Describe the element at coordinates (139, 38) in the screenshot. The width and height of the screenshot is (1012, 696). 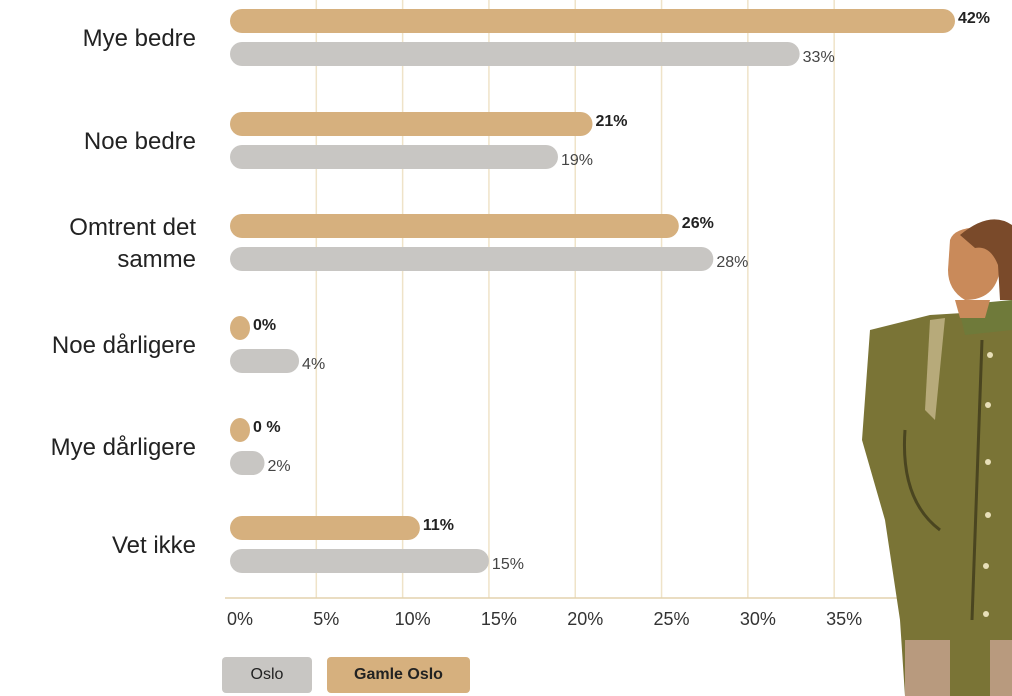
I see `category-label: Mye bedre` at that location.